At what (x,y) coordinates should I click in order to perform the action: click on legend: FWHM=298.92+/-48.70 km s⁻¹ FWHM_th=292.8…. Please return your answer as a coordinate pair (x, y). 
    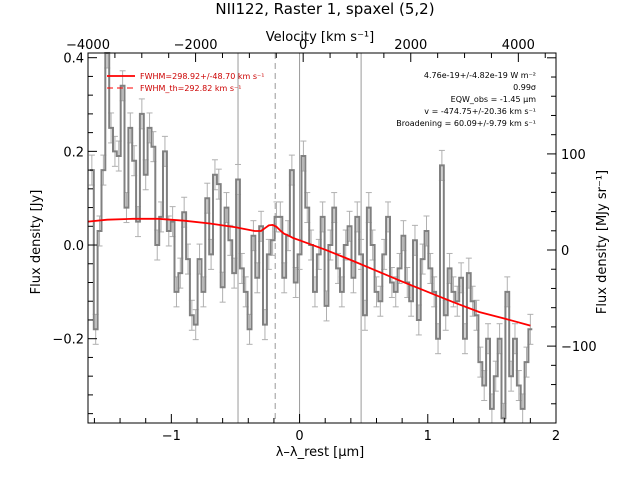
    Looking at the image, I should click on (185, 82).